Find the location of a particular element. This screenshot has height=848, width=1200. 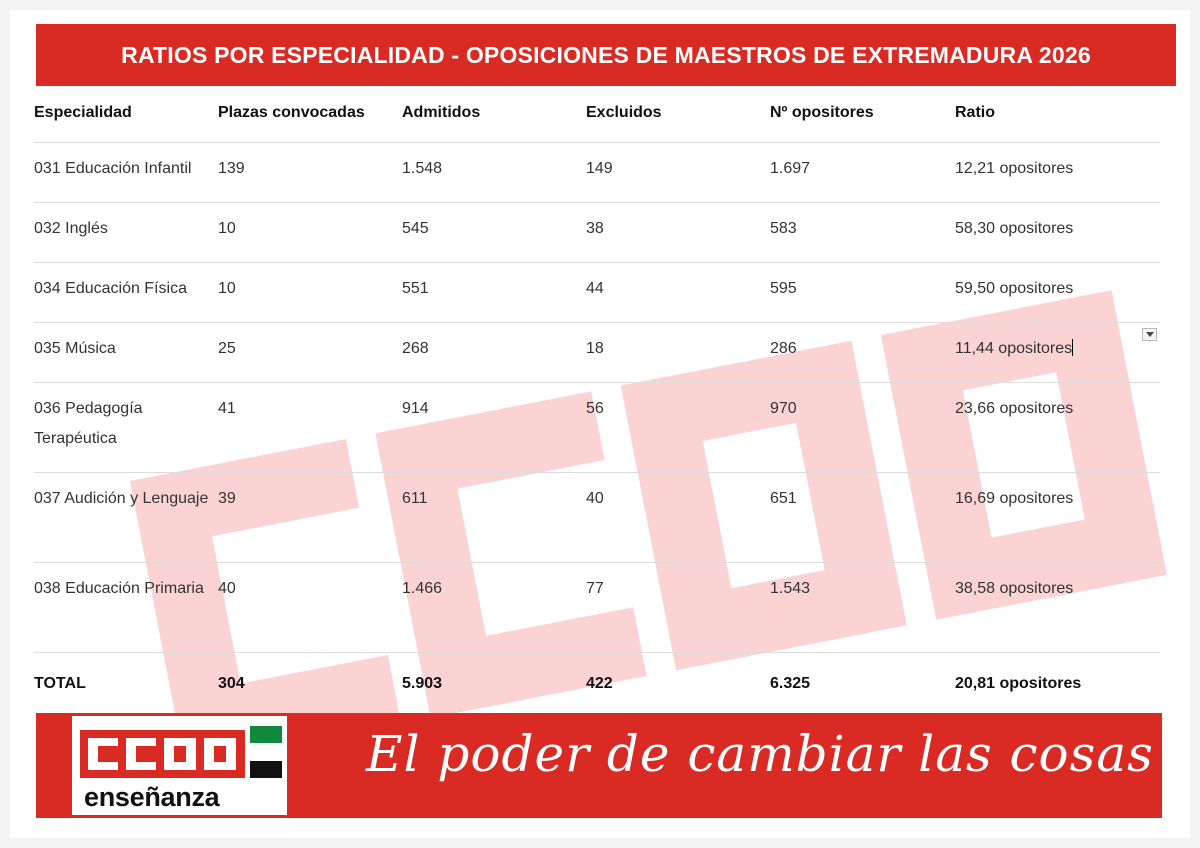

cell-admitidos: 1.548 is located at coordinates (494, 172).